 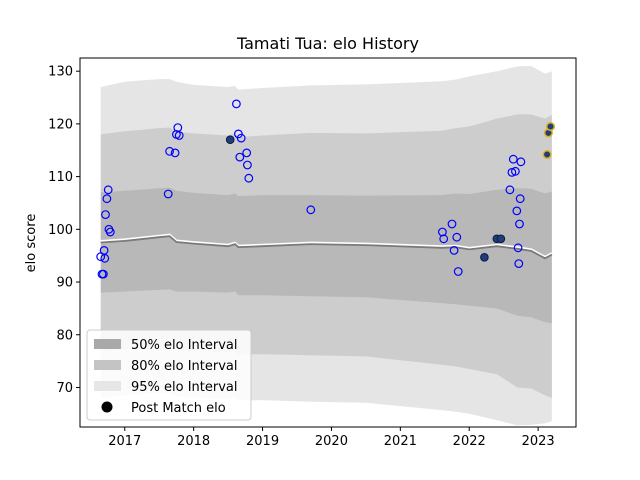 What do you see at coordinates (60, 177) in the screenshot?
I see `y-tick-label: 110` at bounding box center [60, 177].